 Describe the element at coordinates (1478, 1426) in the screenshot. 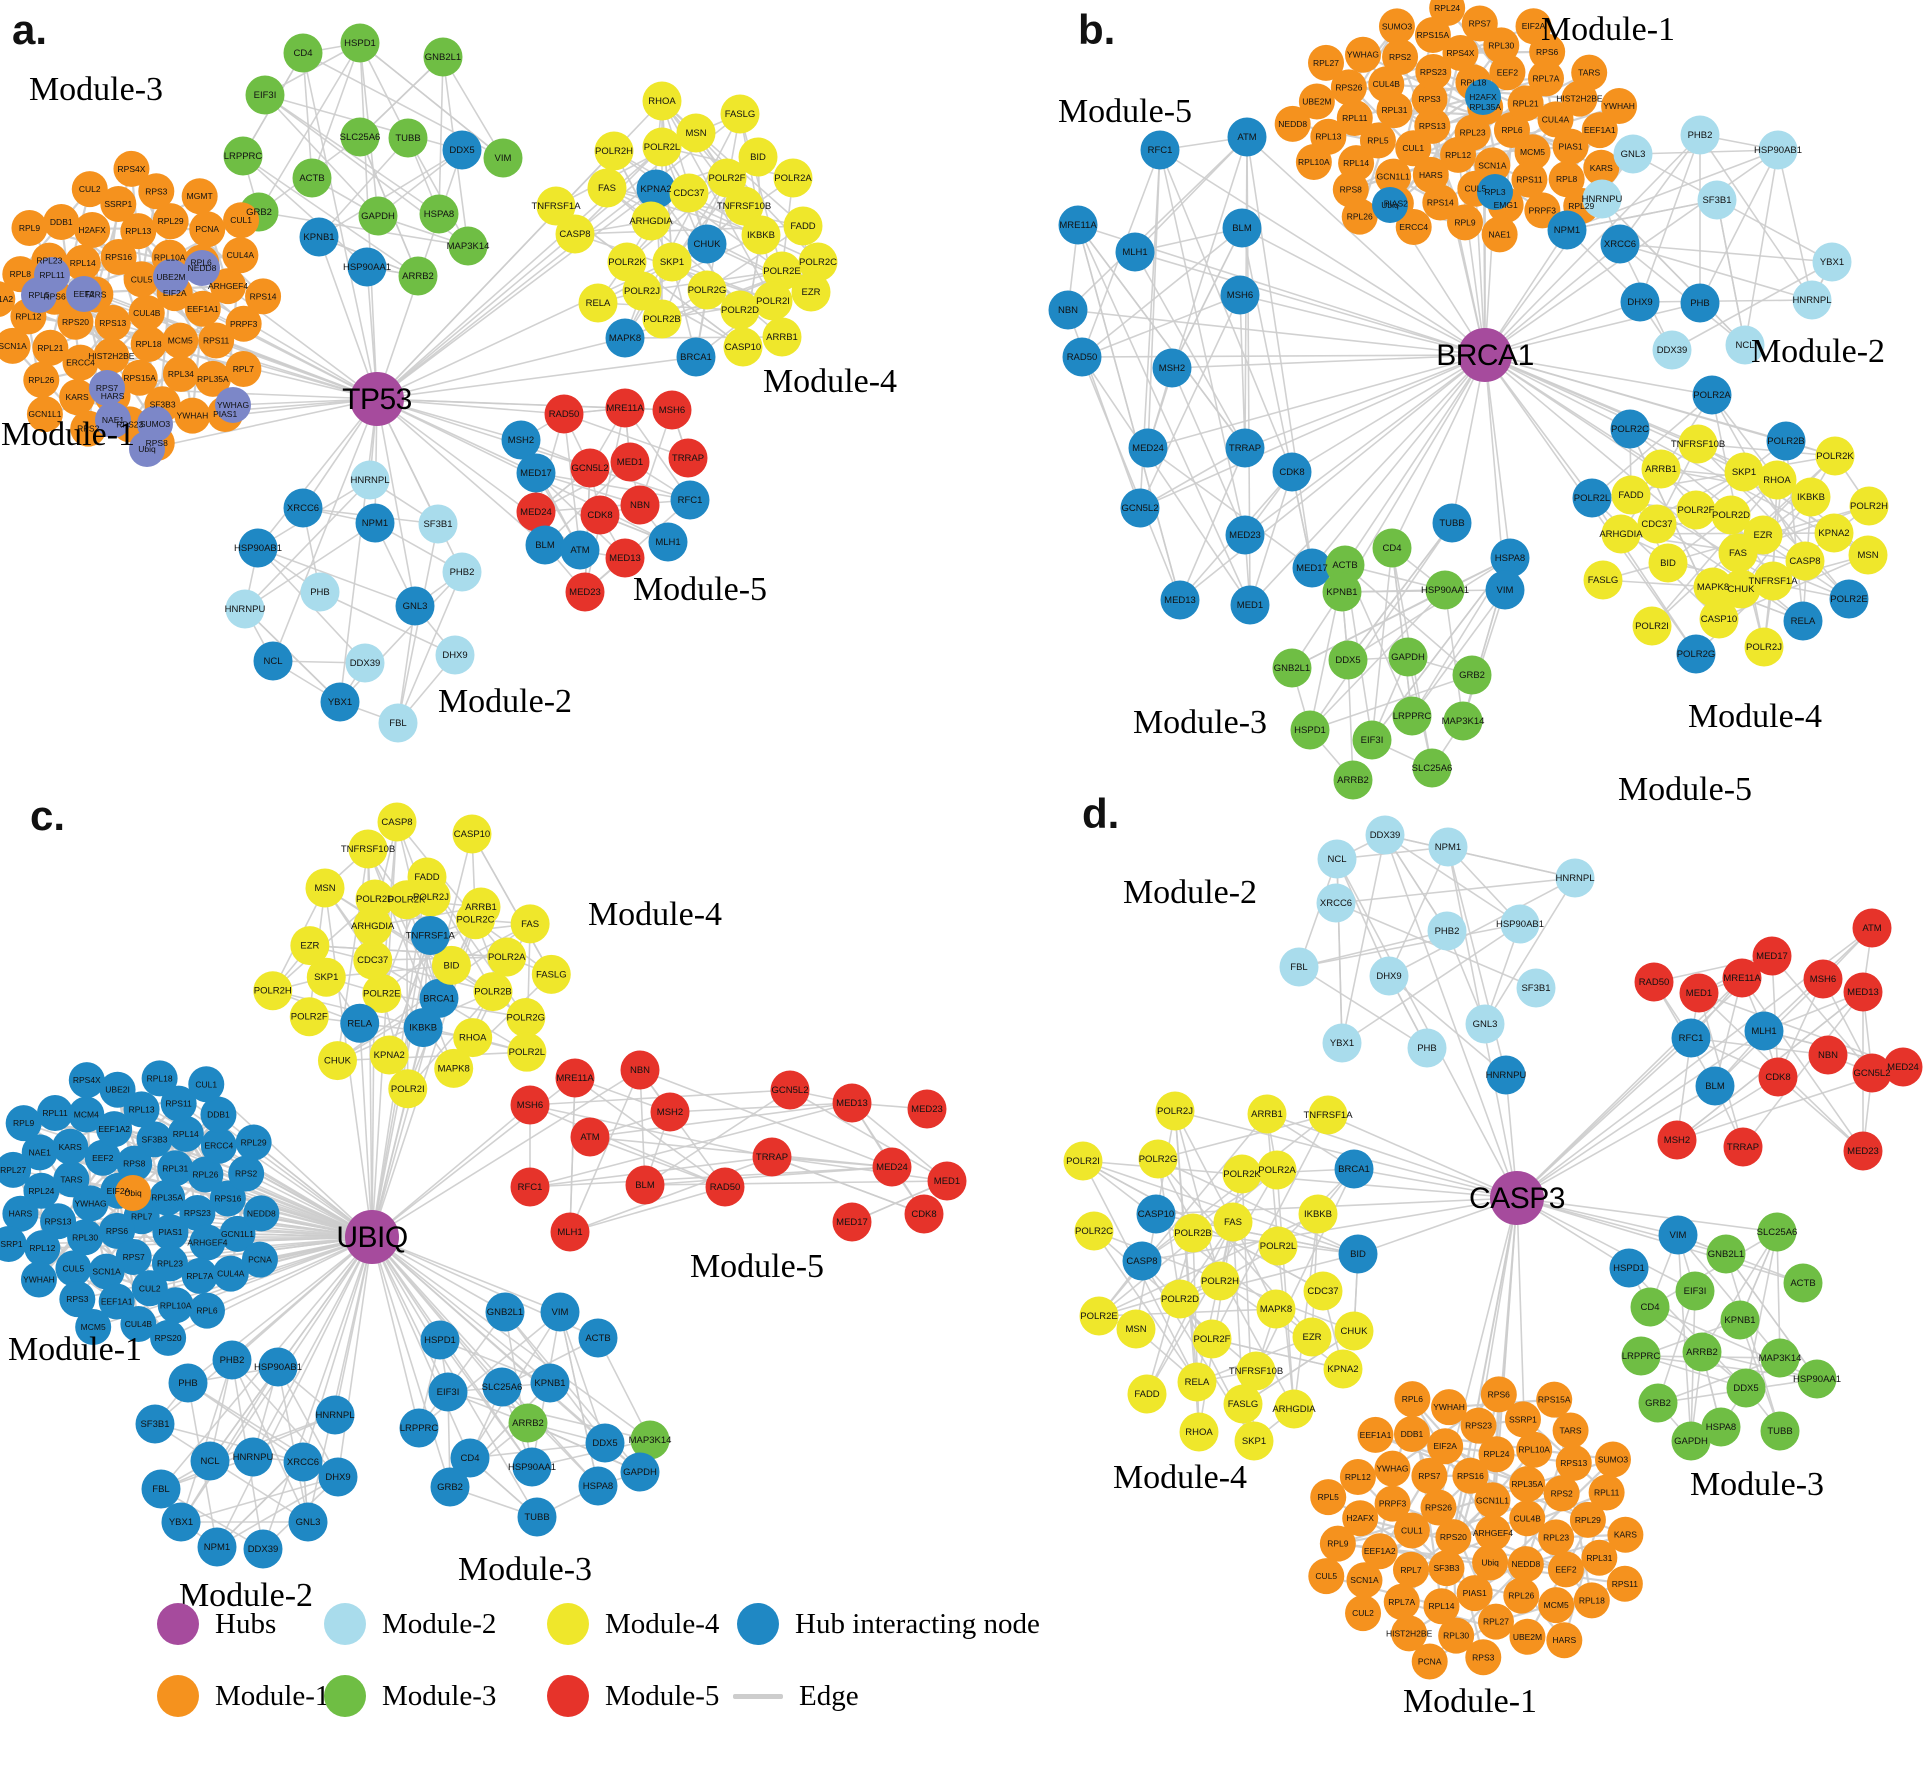

I see `gene-label: RPS23` at that location.